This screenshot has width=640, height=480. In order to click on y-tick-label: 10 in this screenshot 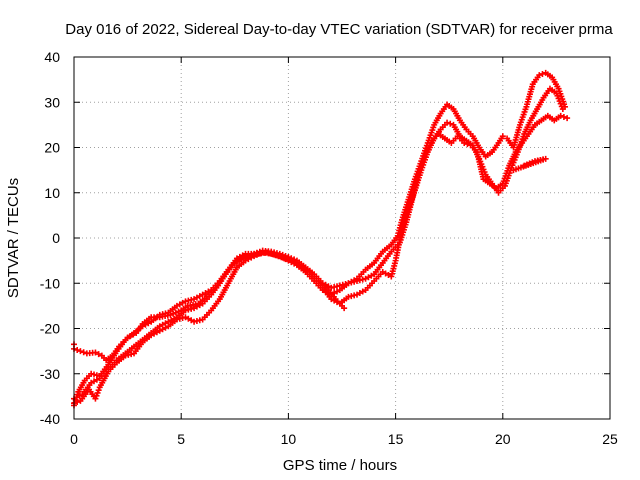, I will do `click(52, 193)`.